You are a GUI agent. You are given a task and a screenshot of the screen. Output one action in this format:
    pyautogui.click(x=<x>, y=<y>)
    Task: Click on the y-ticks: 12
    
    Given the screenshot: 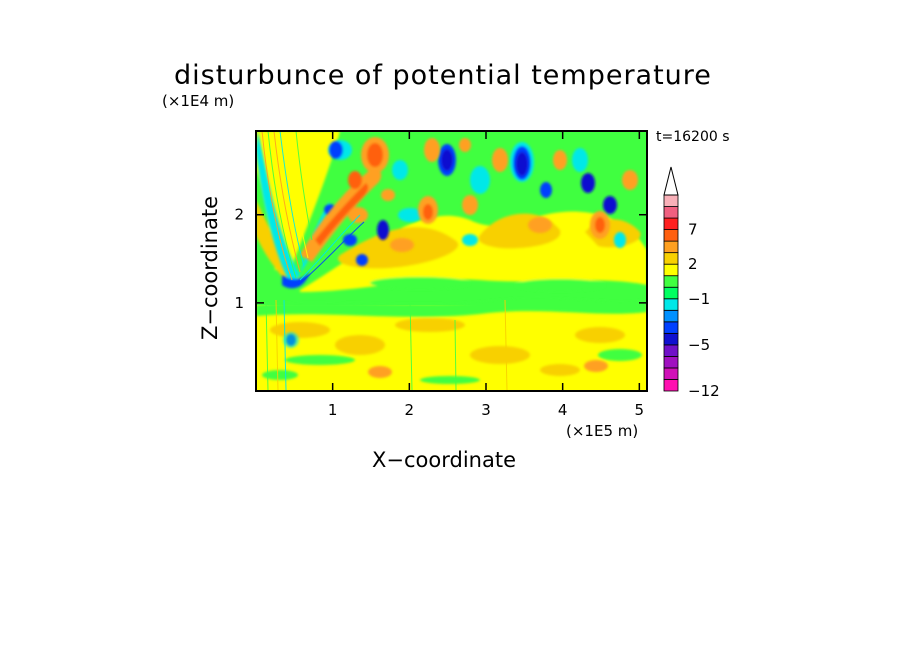 What is the action you would take?
    pyautogui.click(x=440, y=259)
    